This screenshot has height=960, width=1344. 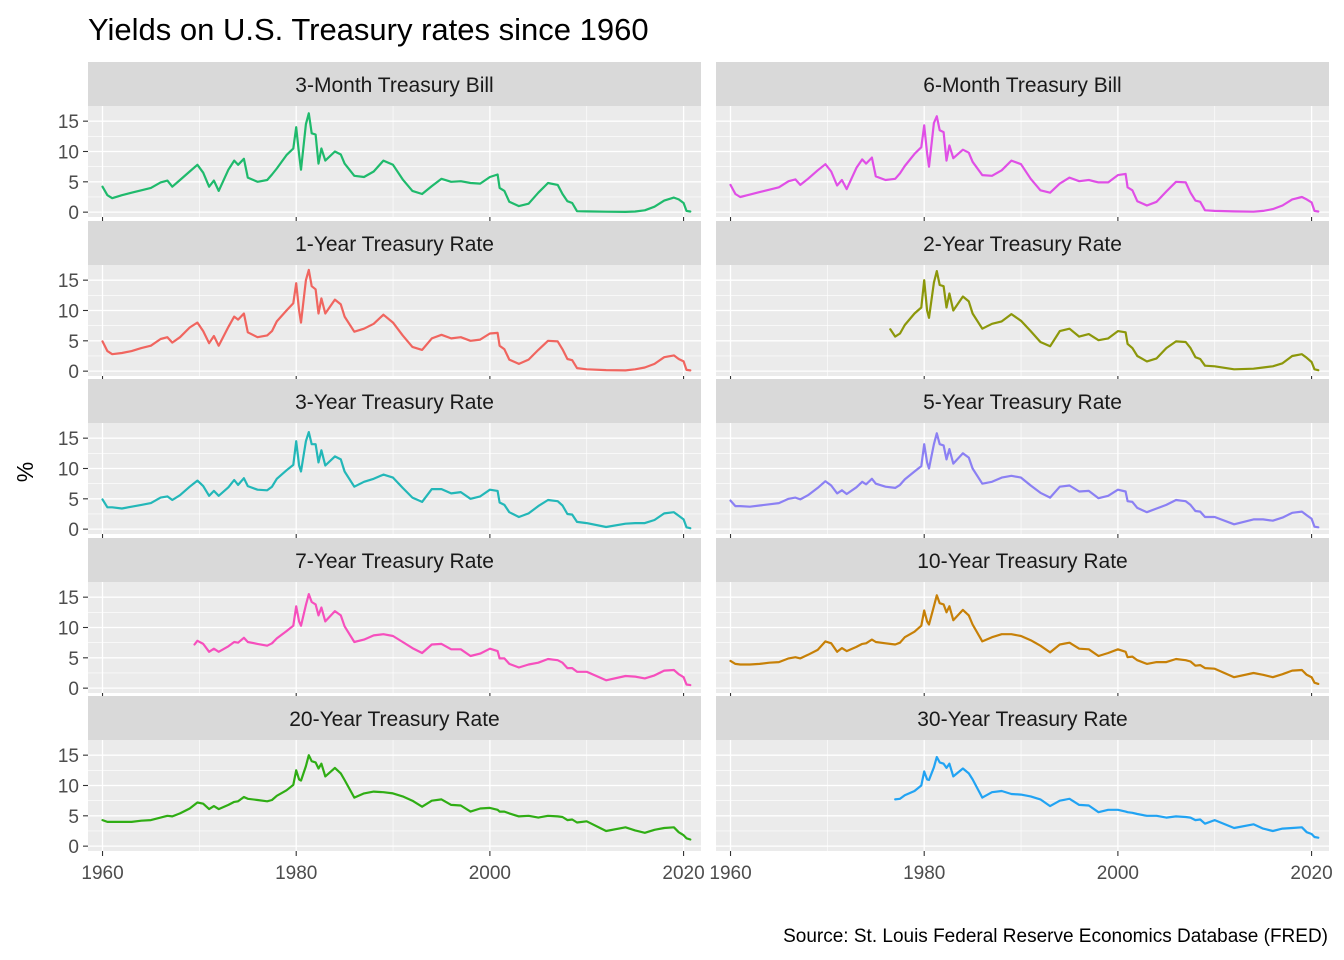 I want to click on facet-panel: 1-Year Treasury Rate 0 5 10 15, so click(x=379, y=302).